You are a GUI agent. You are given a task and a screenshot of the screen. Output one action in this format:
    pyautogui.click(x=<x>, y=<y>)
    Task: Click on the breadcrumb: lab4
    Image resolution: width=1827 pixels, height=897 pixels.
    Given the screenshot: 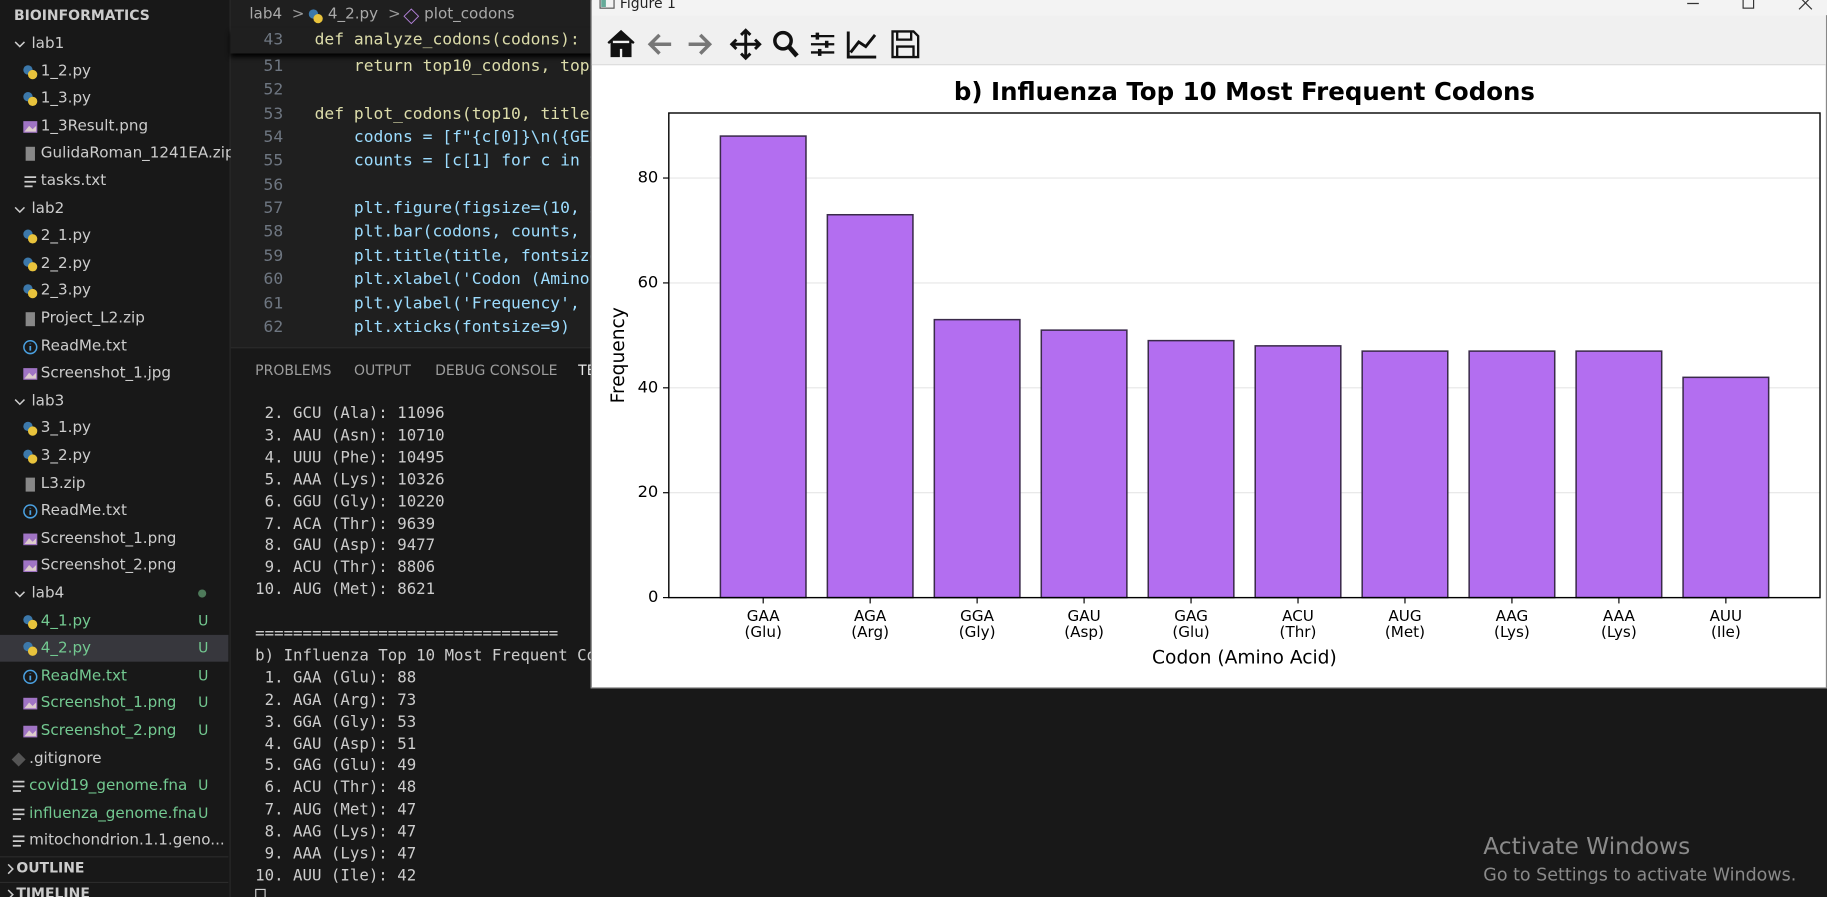 What is the action you would take?
    pyautogui.click(x=266, y=14)
    